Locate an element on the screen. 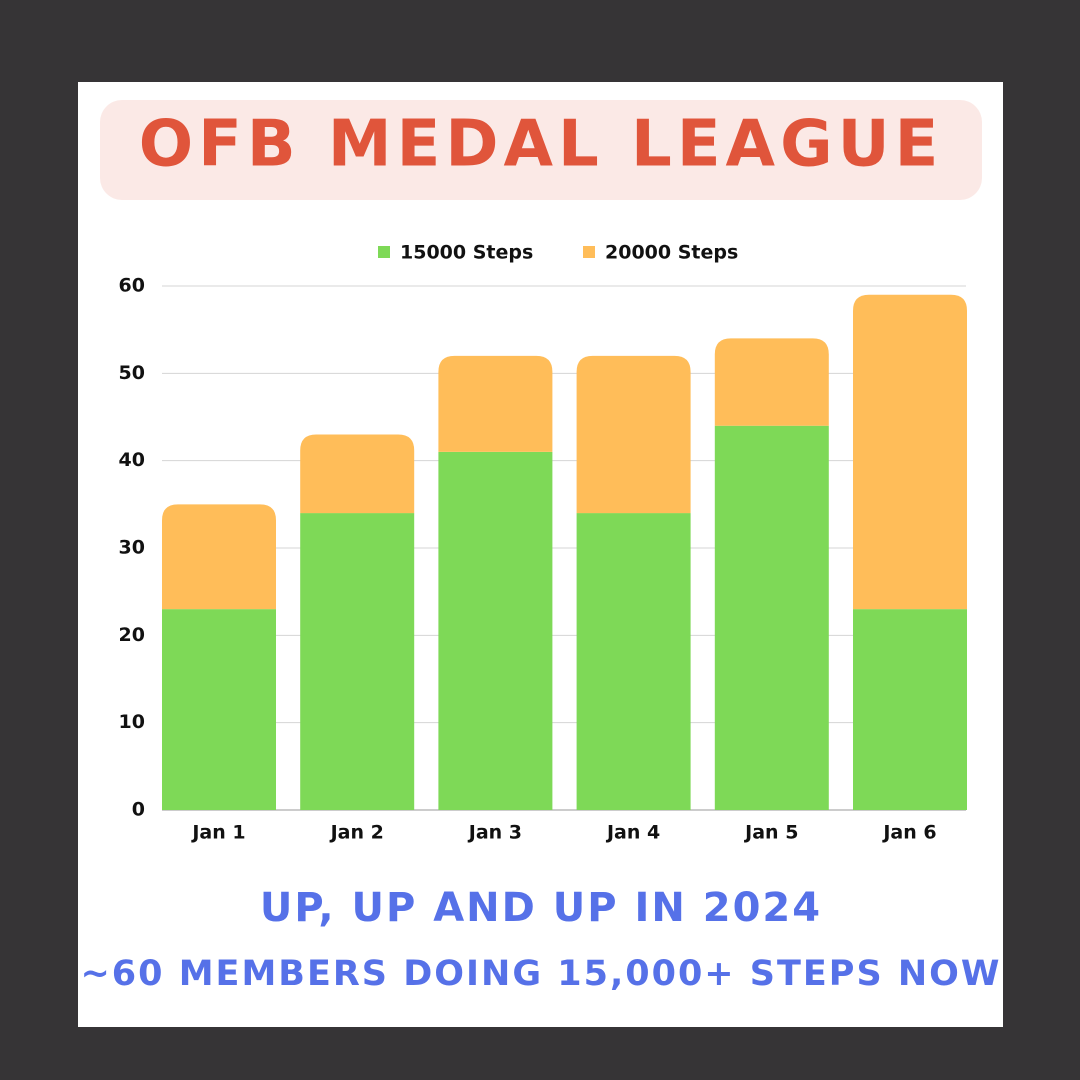 The height and width of the screenshot is (1080, 1080). y-tick-label: 40 is located at coordinates (132, 460).